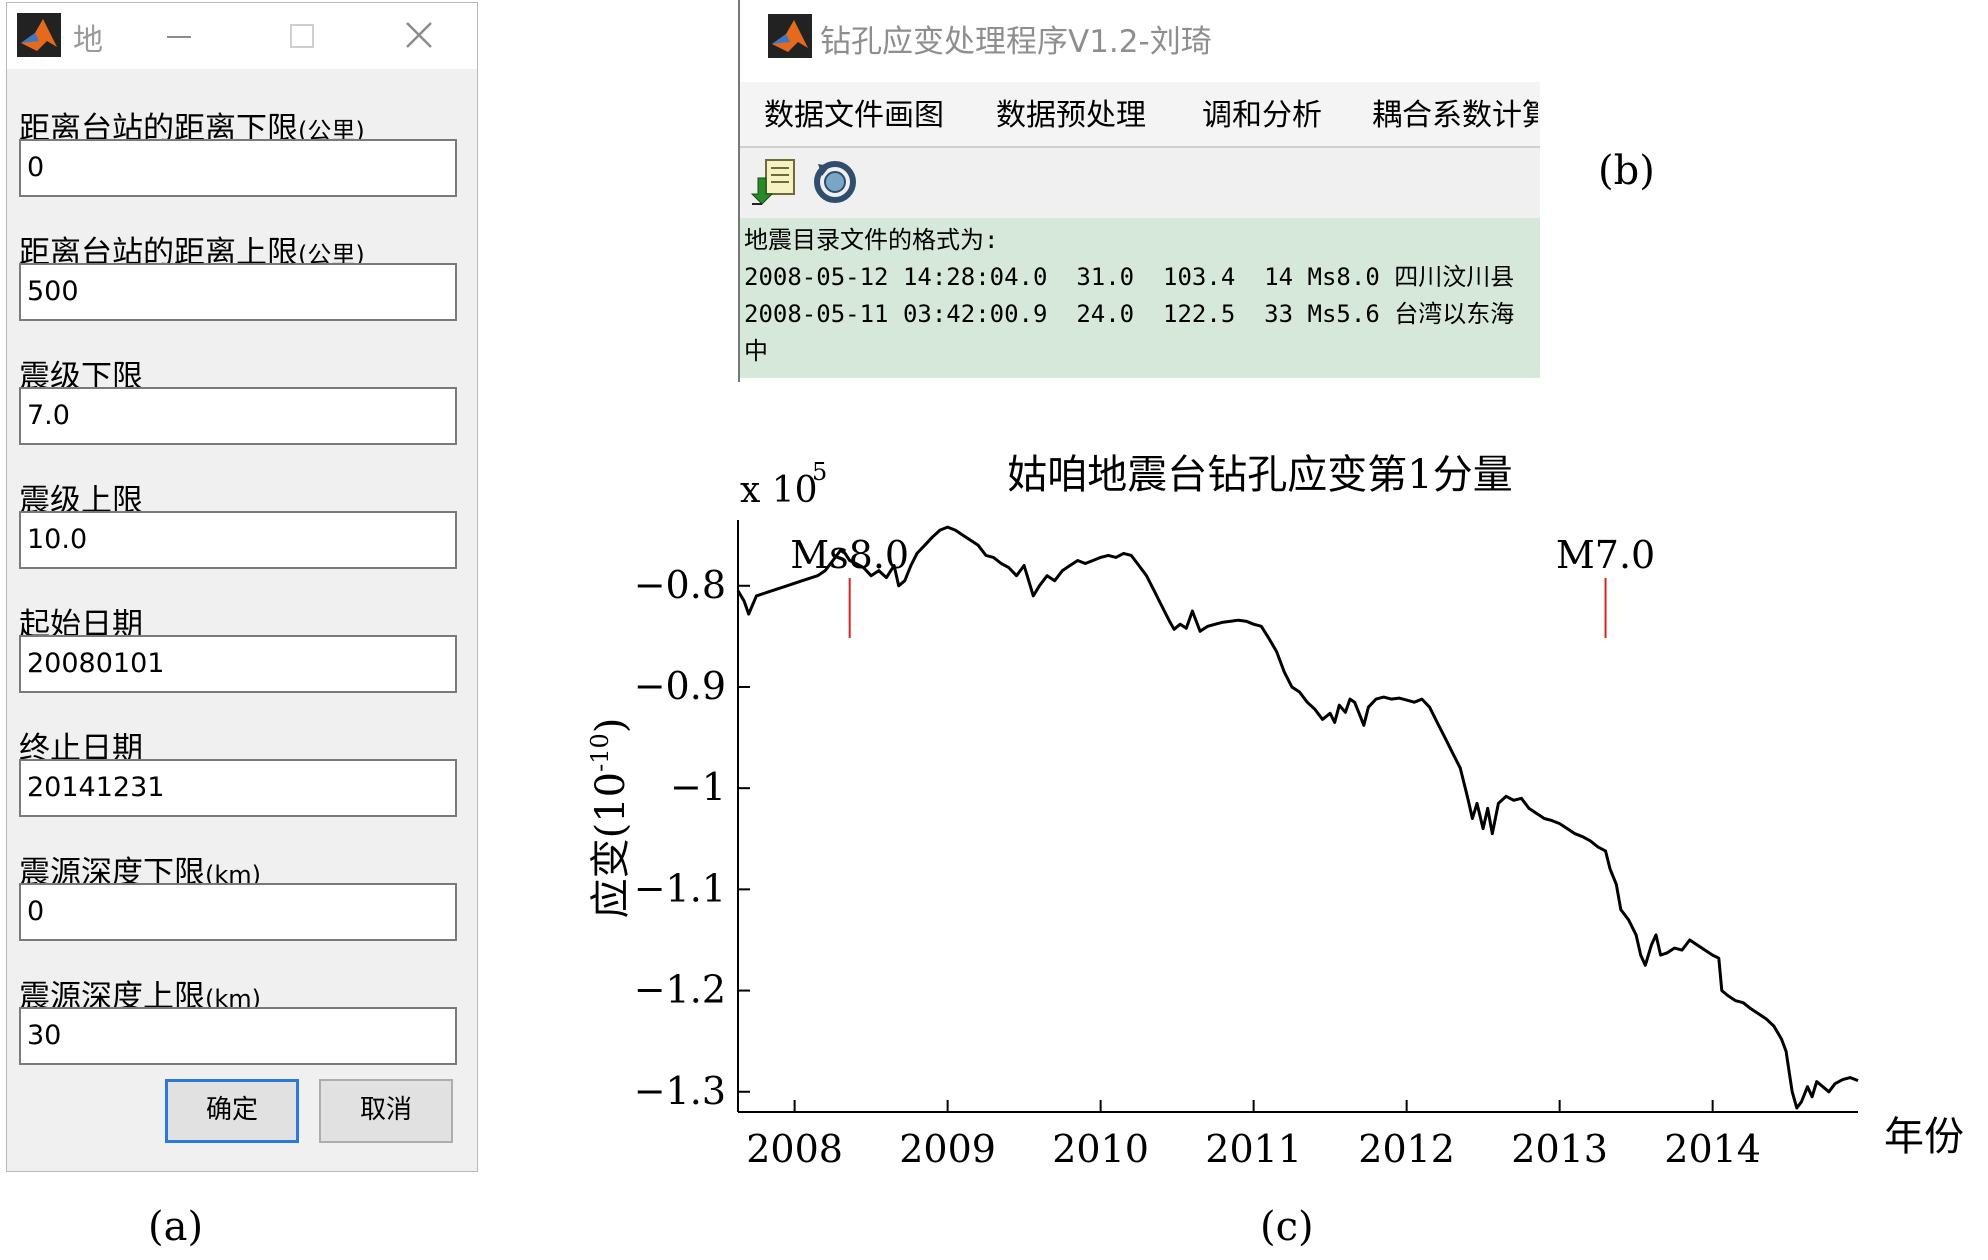 This screenshot has height=1260, width=1988. What do you see at coordinates (849, 555) in the screenshot?
I see `event-label: Ms8.0` at bounding box center [849, 555].